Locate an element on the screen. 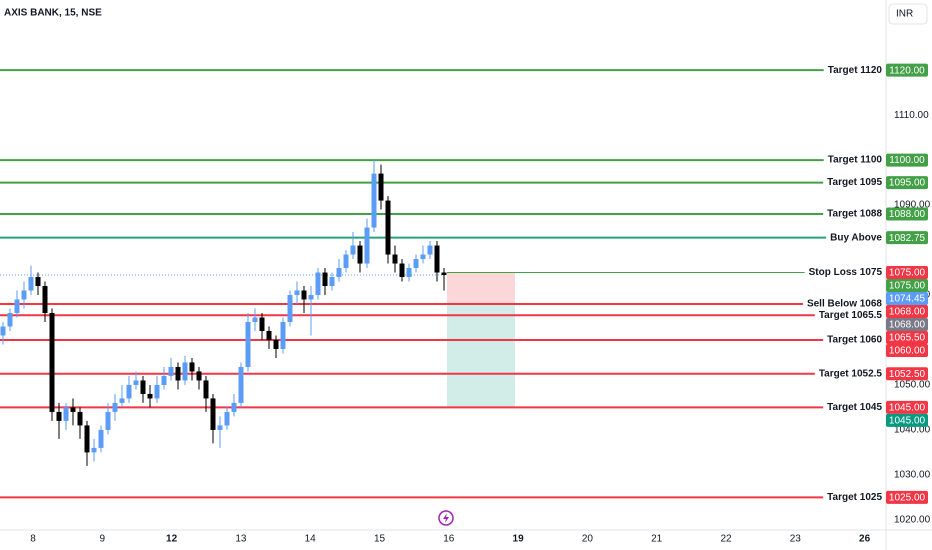  currency-button is located at coordinates (908, 14).